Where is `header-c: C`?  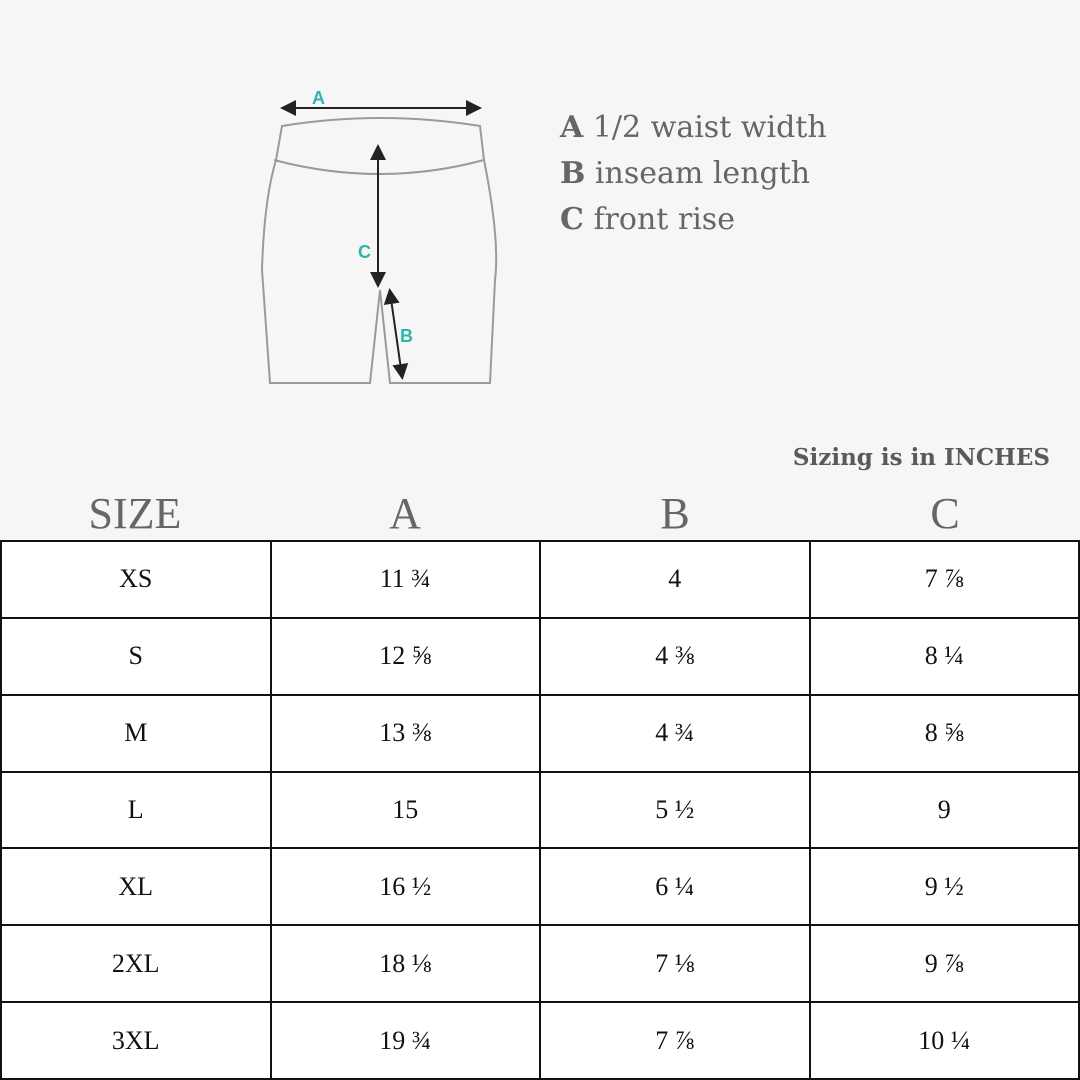 header-c: C is located at coordinates (945, 513).